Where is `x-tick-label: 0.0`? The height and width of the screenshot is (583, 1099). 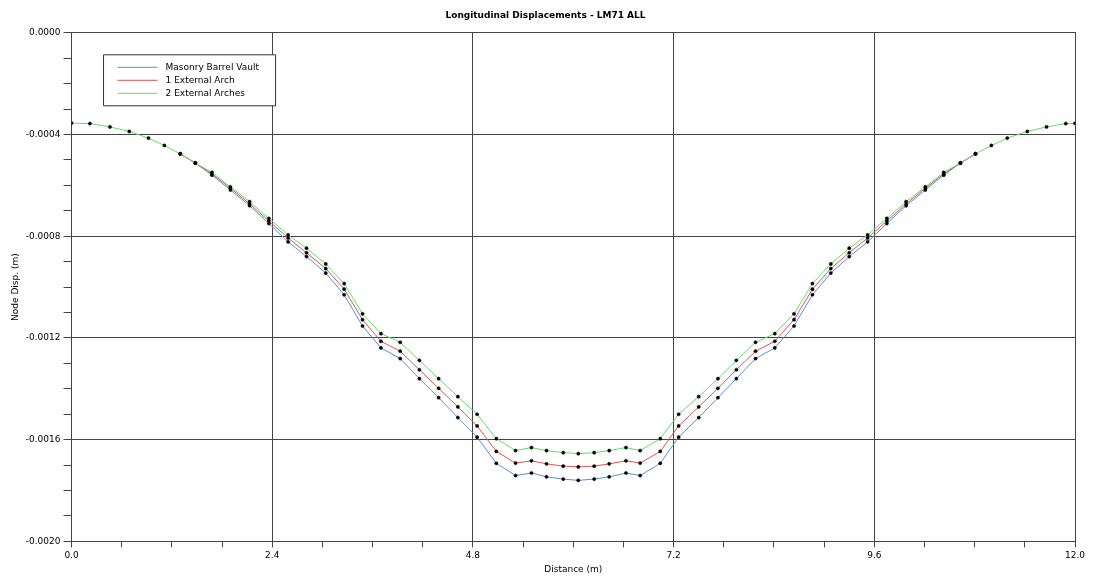
x-tick-label: 0.0 is located at coordinates (71, 555).